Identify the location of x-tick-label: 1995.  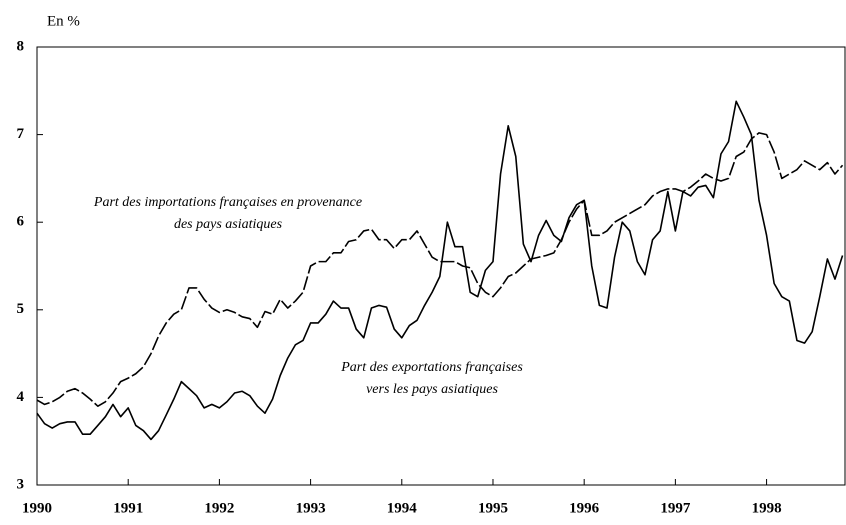
(493, 508).